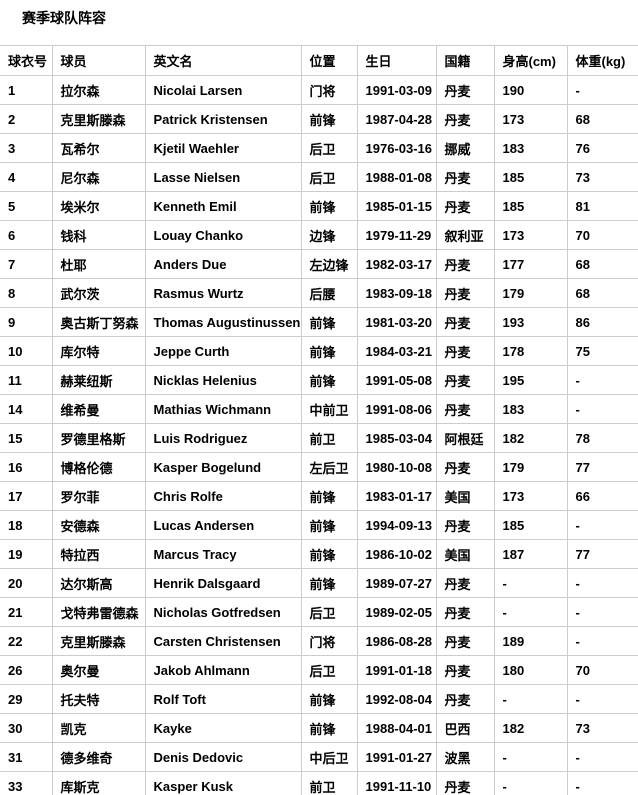 The width and height of the screenshot is (638, 795). I want to click on cell-birthday: 1985-03-04, so click(396, 438).